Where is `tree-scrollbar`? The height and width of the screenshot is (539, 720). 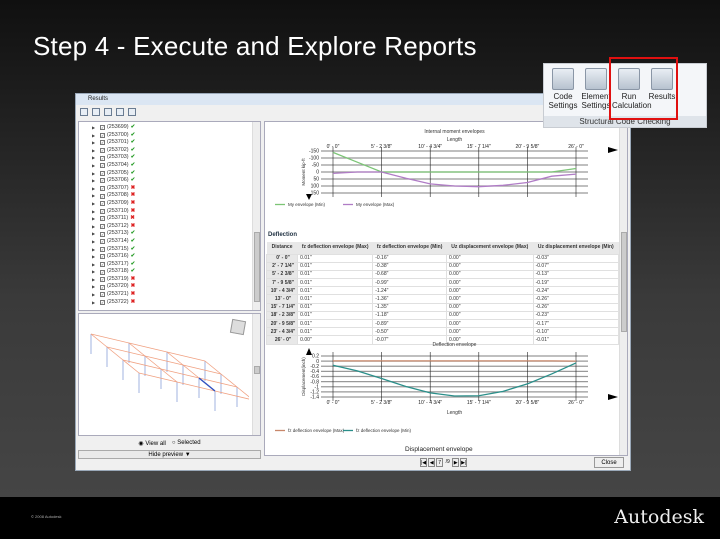 tree-scrollbar is located at coordinates (256, 216).